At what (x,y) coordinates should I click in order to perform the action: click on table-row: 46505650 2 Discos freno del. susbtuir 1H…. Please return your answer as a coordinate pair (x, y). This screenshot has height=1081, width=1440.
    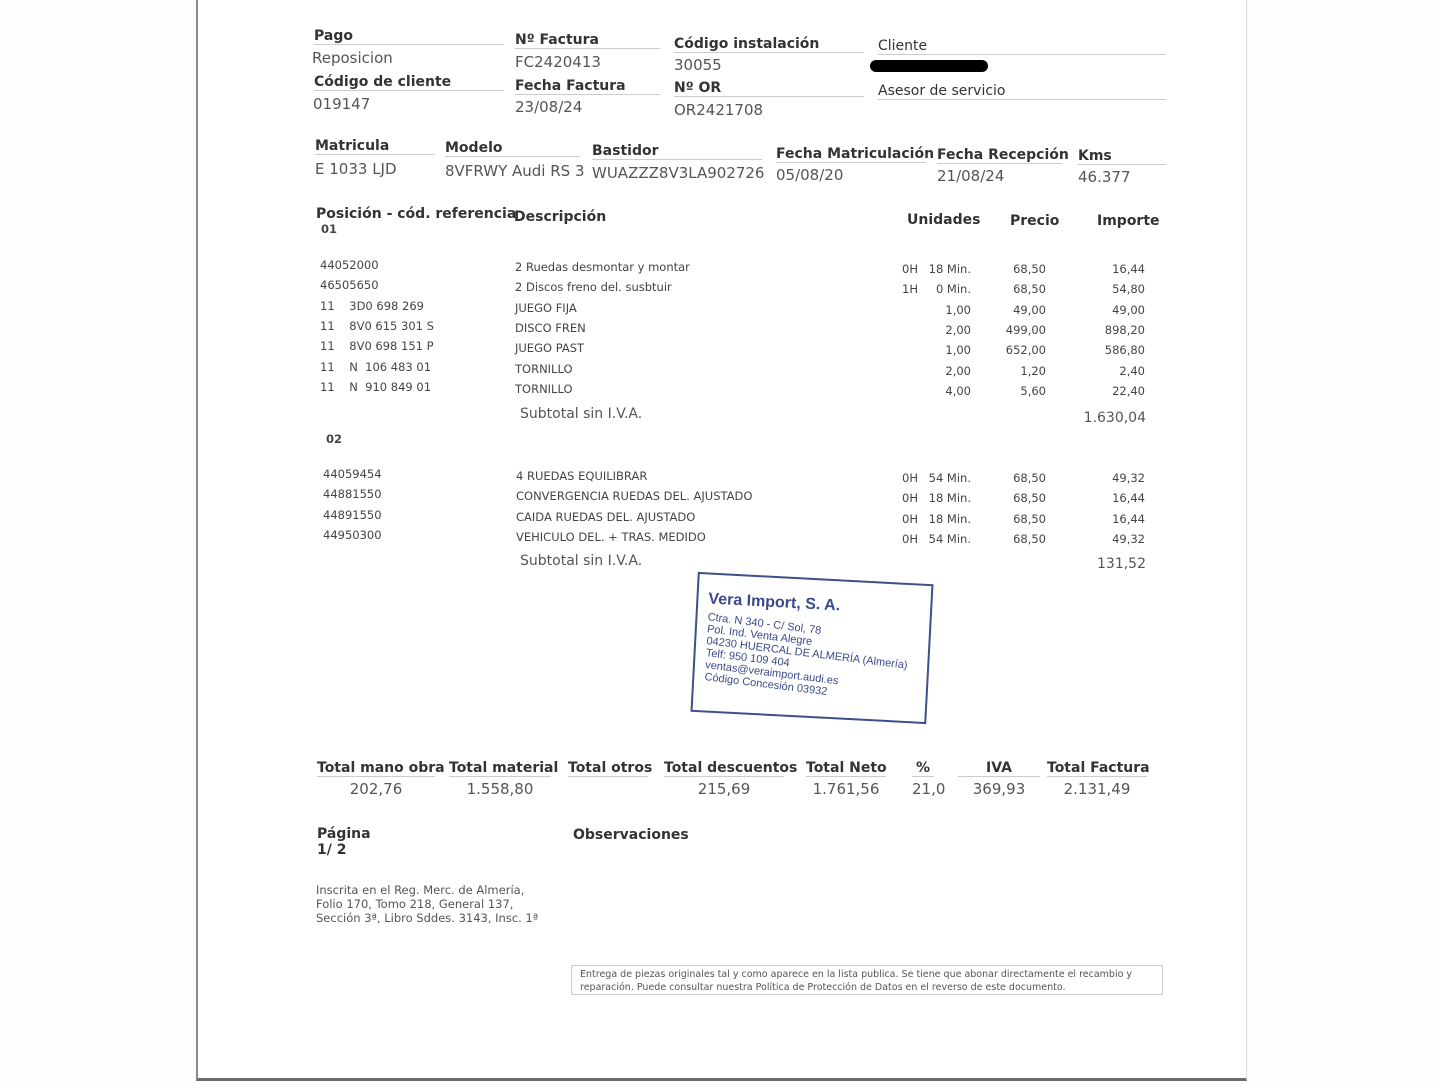
    Looking at the image, I should click on (720, 287).